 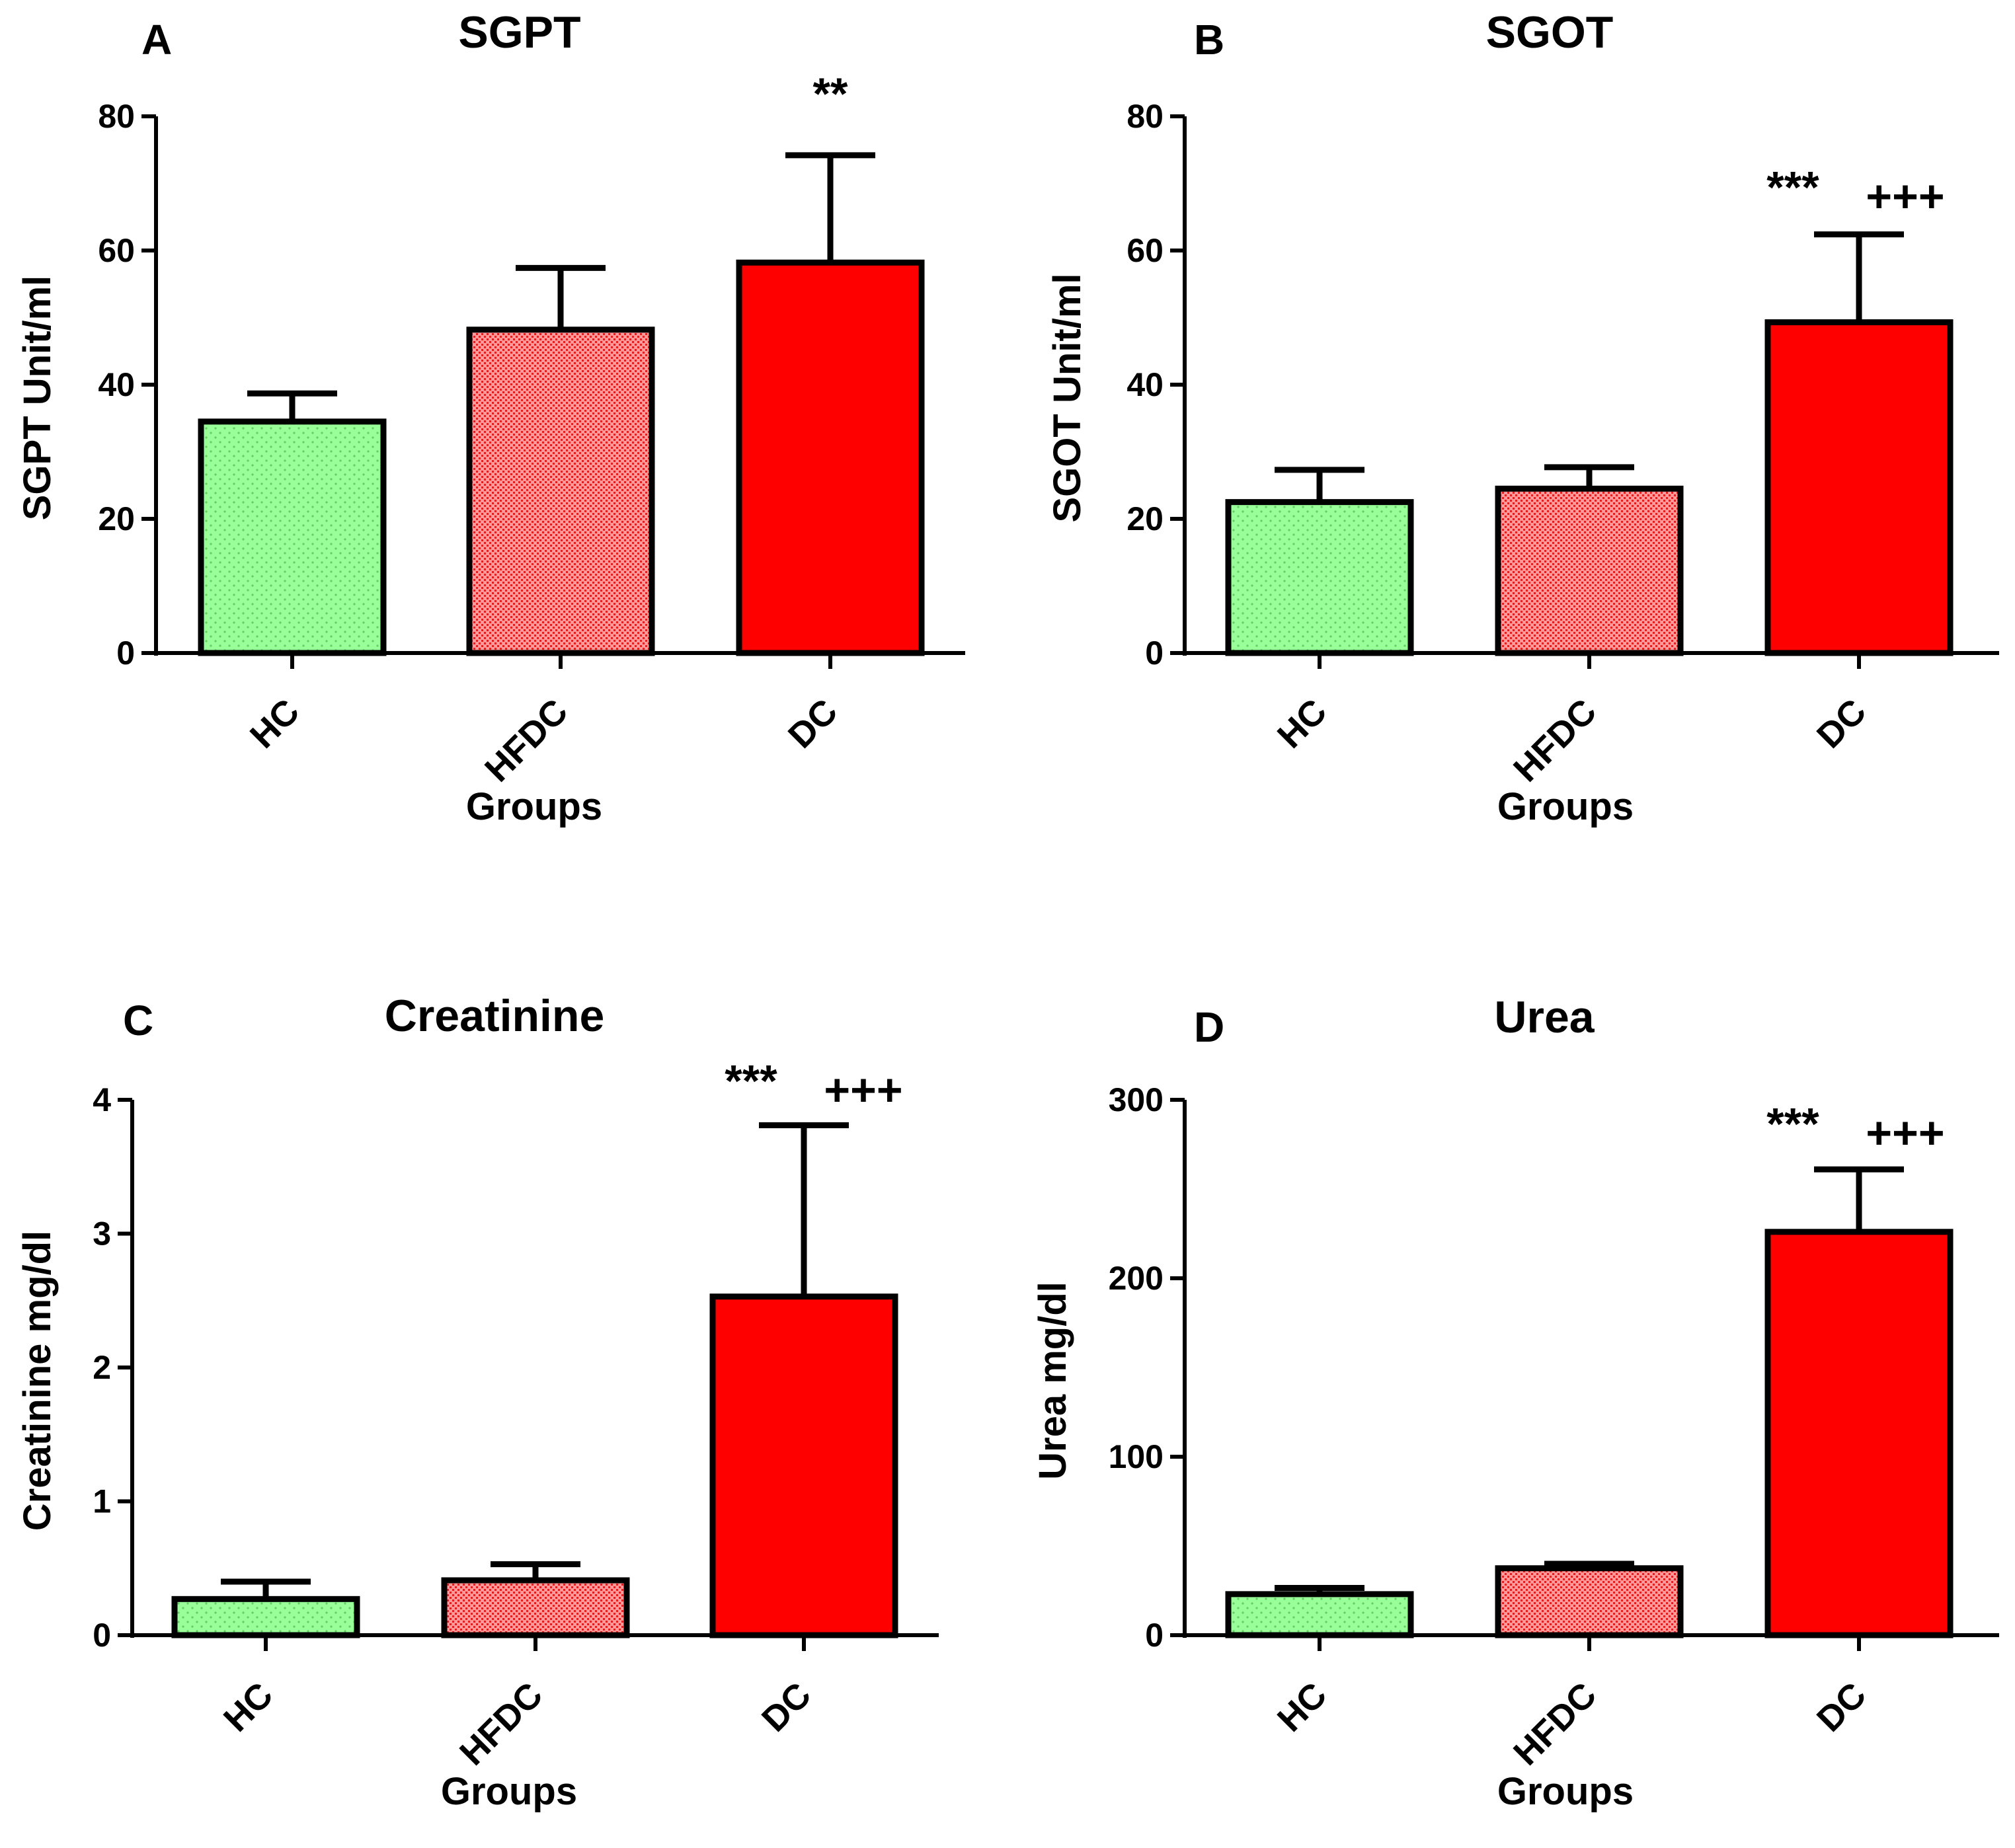 What do you see at coordinates (1136, 1456) in the screenshot?
I see `y-tick-label: 100` at bounding box center [1136, 1456].